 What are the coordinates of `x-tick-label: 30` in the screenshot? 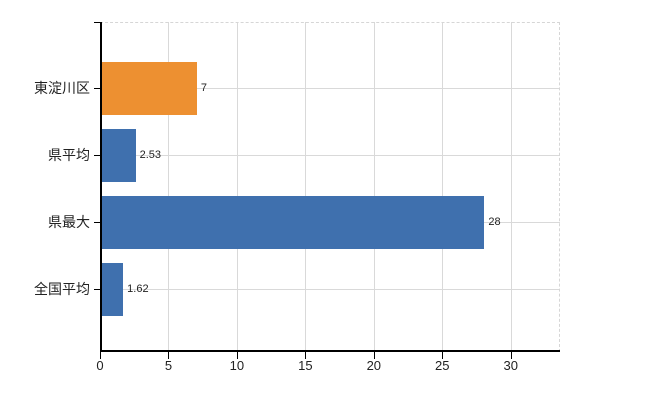 It's located at (510, 365).